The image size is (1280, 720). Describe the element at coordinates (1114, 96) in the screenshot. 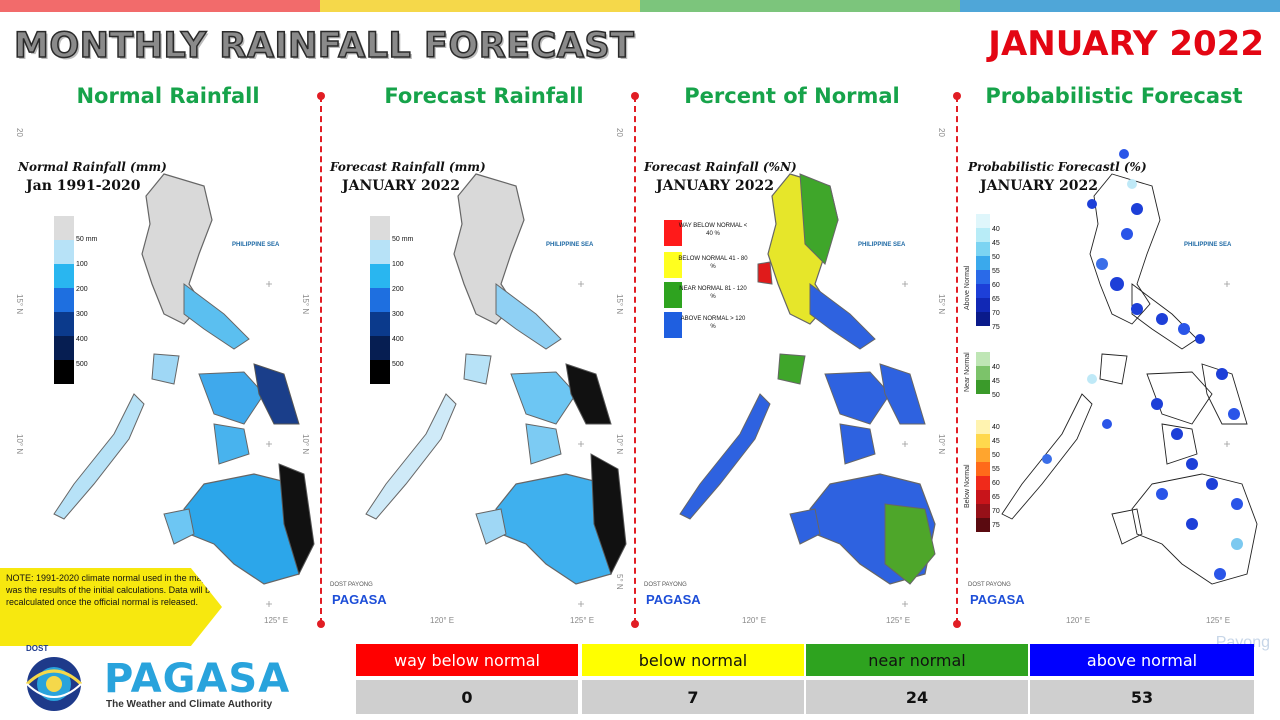

I see `panel-title-probabilistic: Probabilistic Forecast` at that location.